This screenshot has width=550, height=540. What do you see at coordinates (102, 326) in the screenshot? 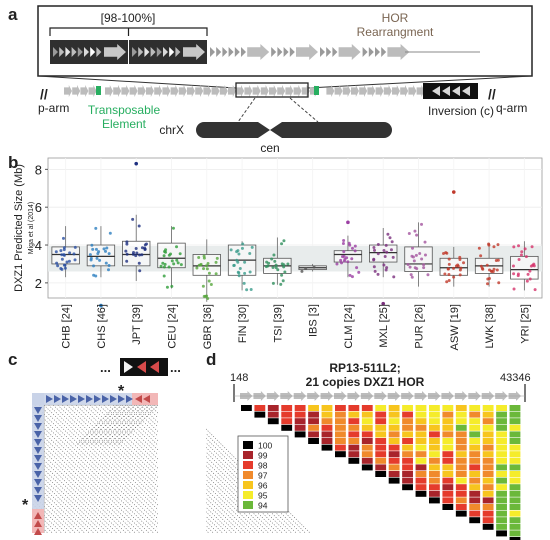
I see `x-tick-label: CHS [46]` at bounding box center [102, 326].